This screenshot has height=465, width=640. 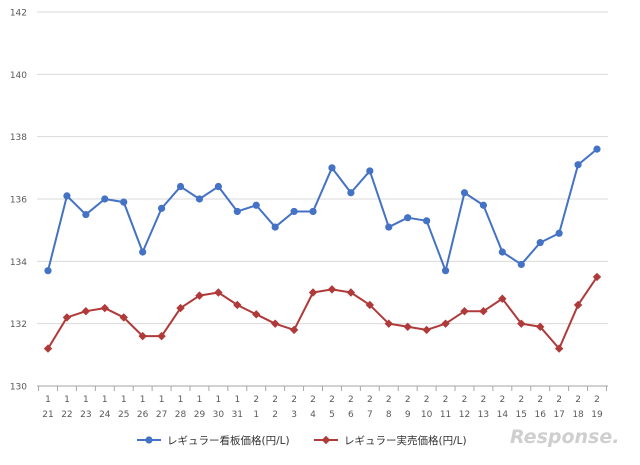 I want to click on x-tick-label-day: 1, so click(x=256, y=415).